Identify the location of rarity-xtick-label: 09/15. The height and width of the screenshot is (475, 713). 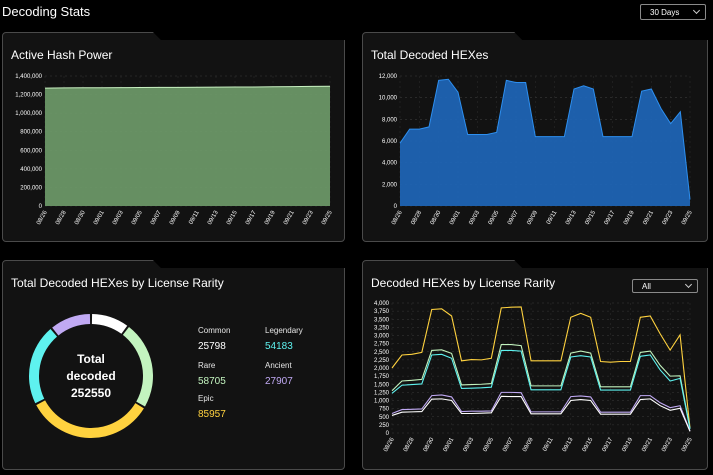
(588, 444).